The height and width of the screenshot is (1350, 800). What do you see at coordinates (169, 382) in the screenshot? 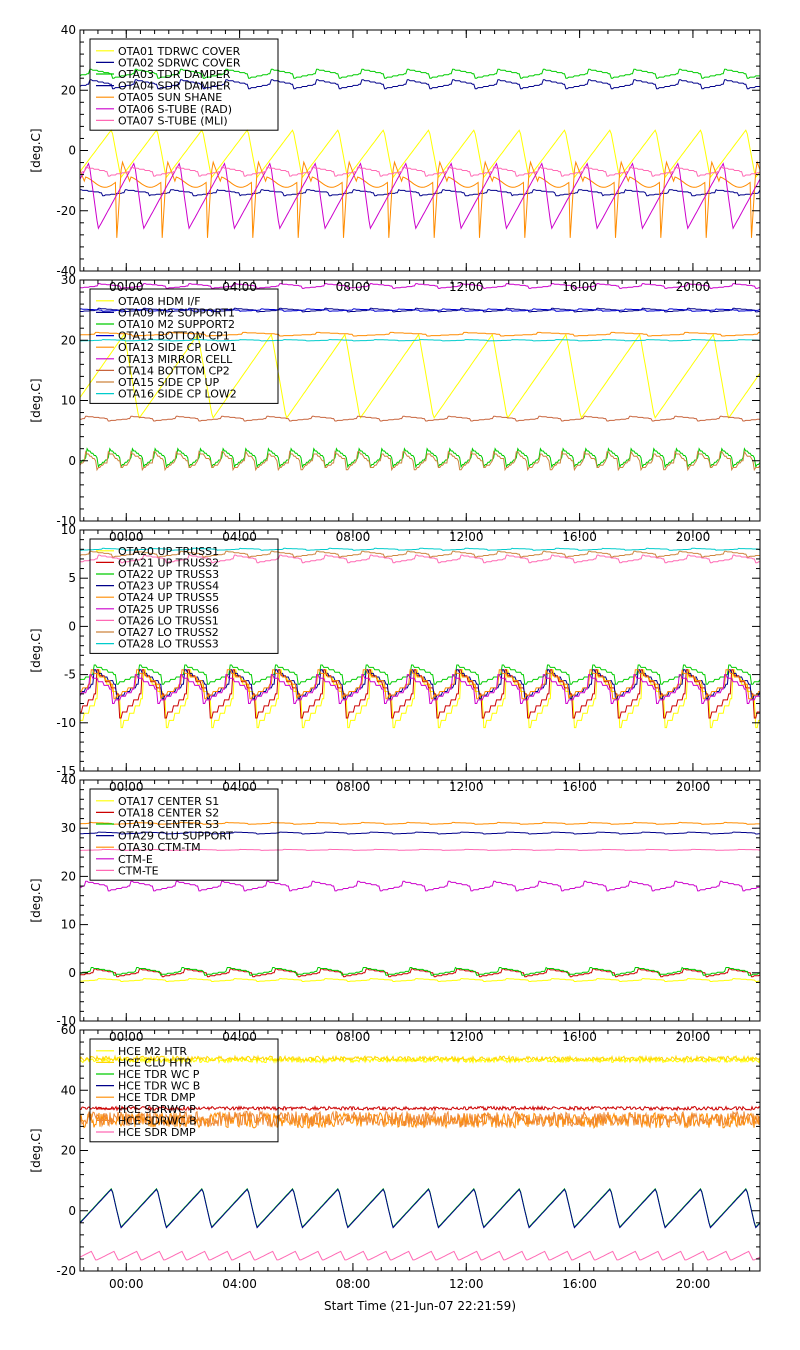
I see `legend-entry: OTA15 SIDE CP UP` at bounding box center [169, 382].